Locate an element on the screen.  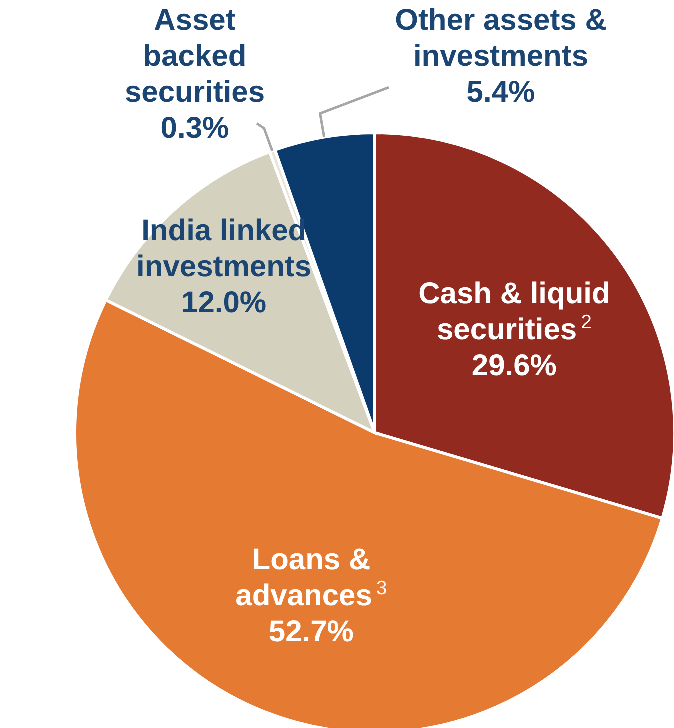
slice-label: Cash & liquid securities$^{2}$ is located at coordinates (514, 311).